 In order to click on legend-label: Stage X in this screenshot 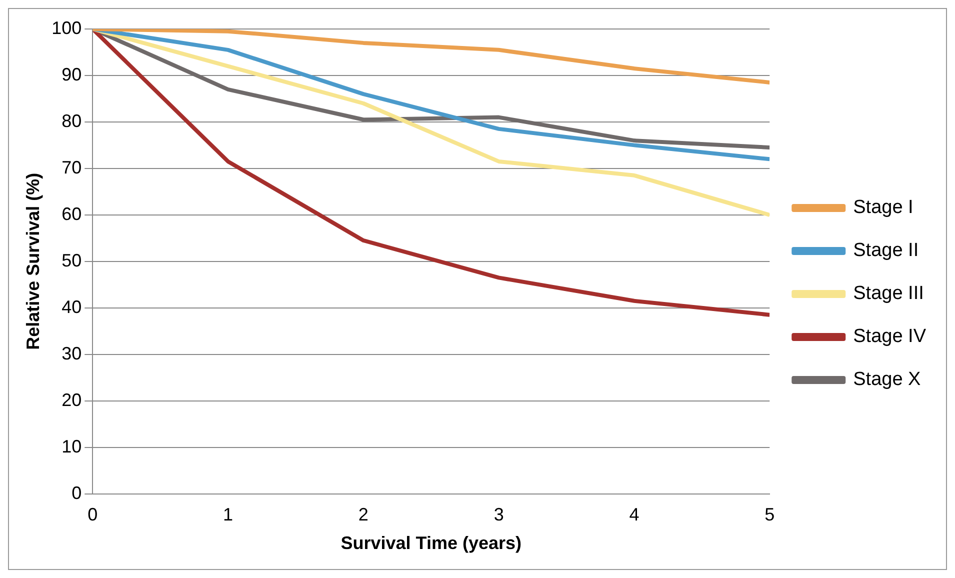, I will do `click(887, 379)`.